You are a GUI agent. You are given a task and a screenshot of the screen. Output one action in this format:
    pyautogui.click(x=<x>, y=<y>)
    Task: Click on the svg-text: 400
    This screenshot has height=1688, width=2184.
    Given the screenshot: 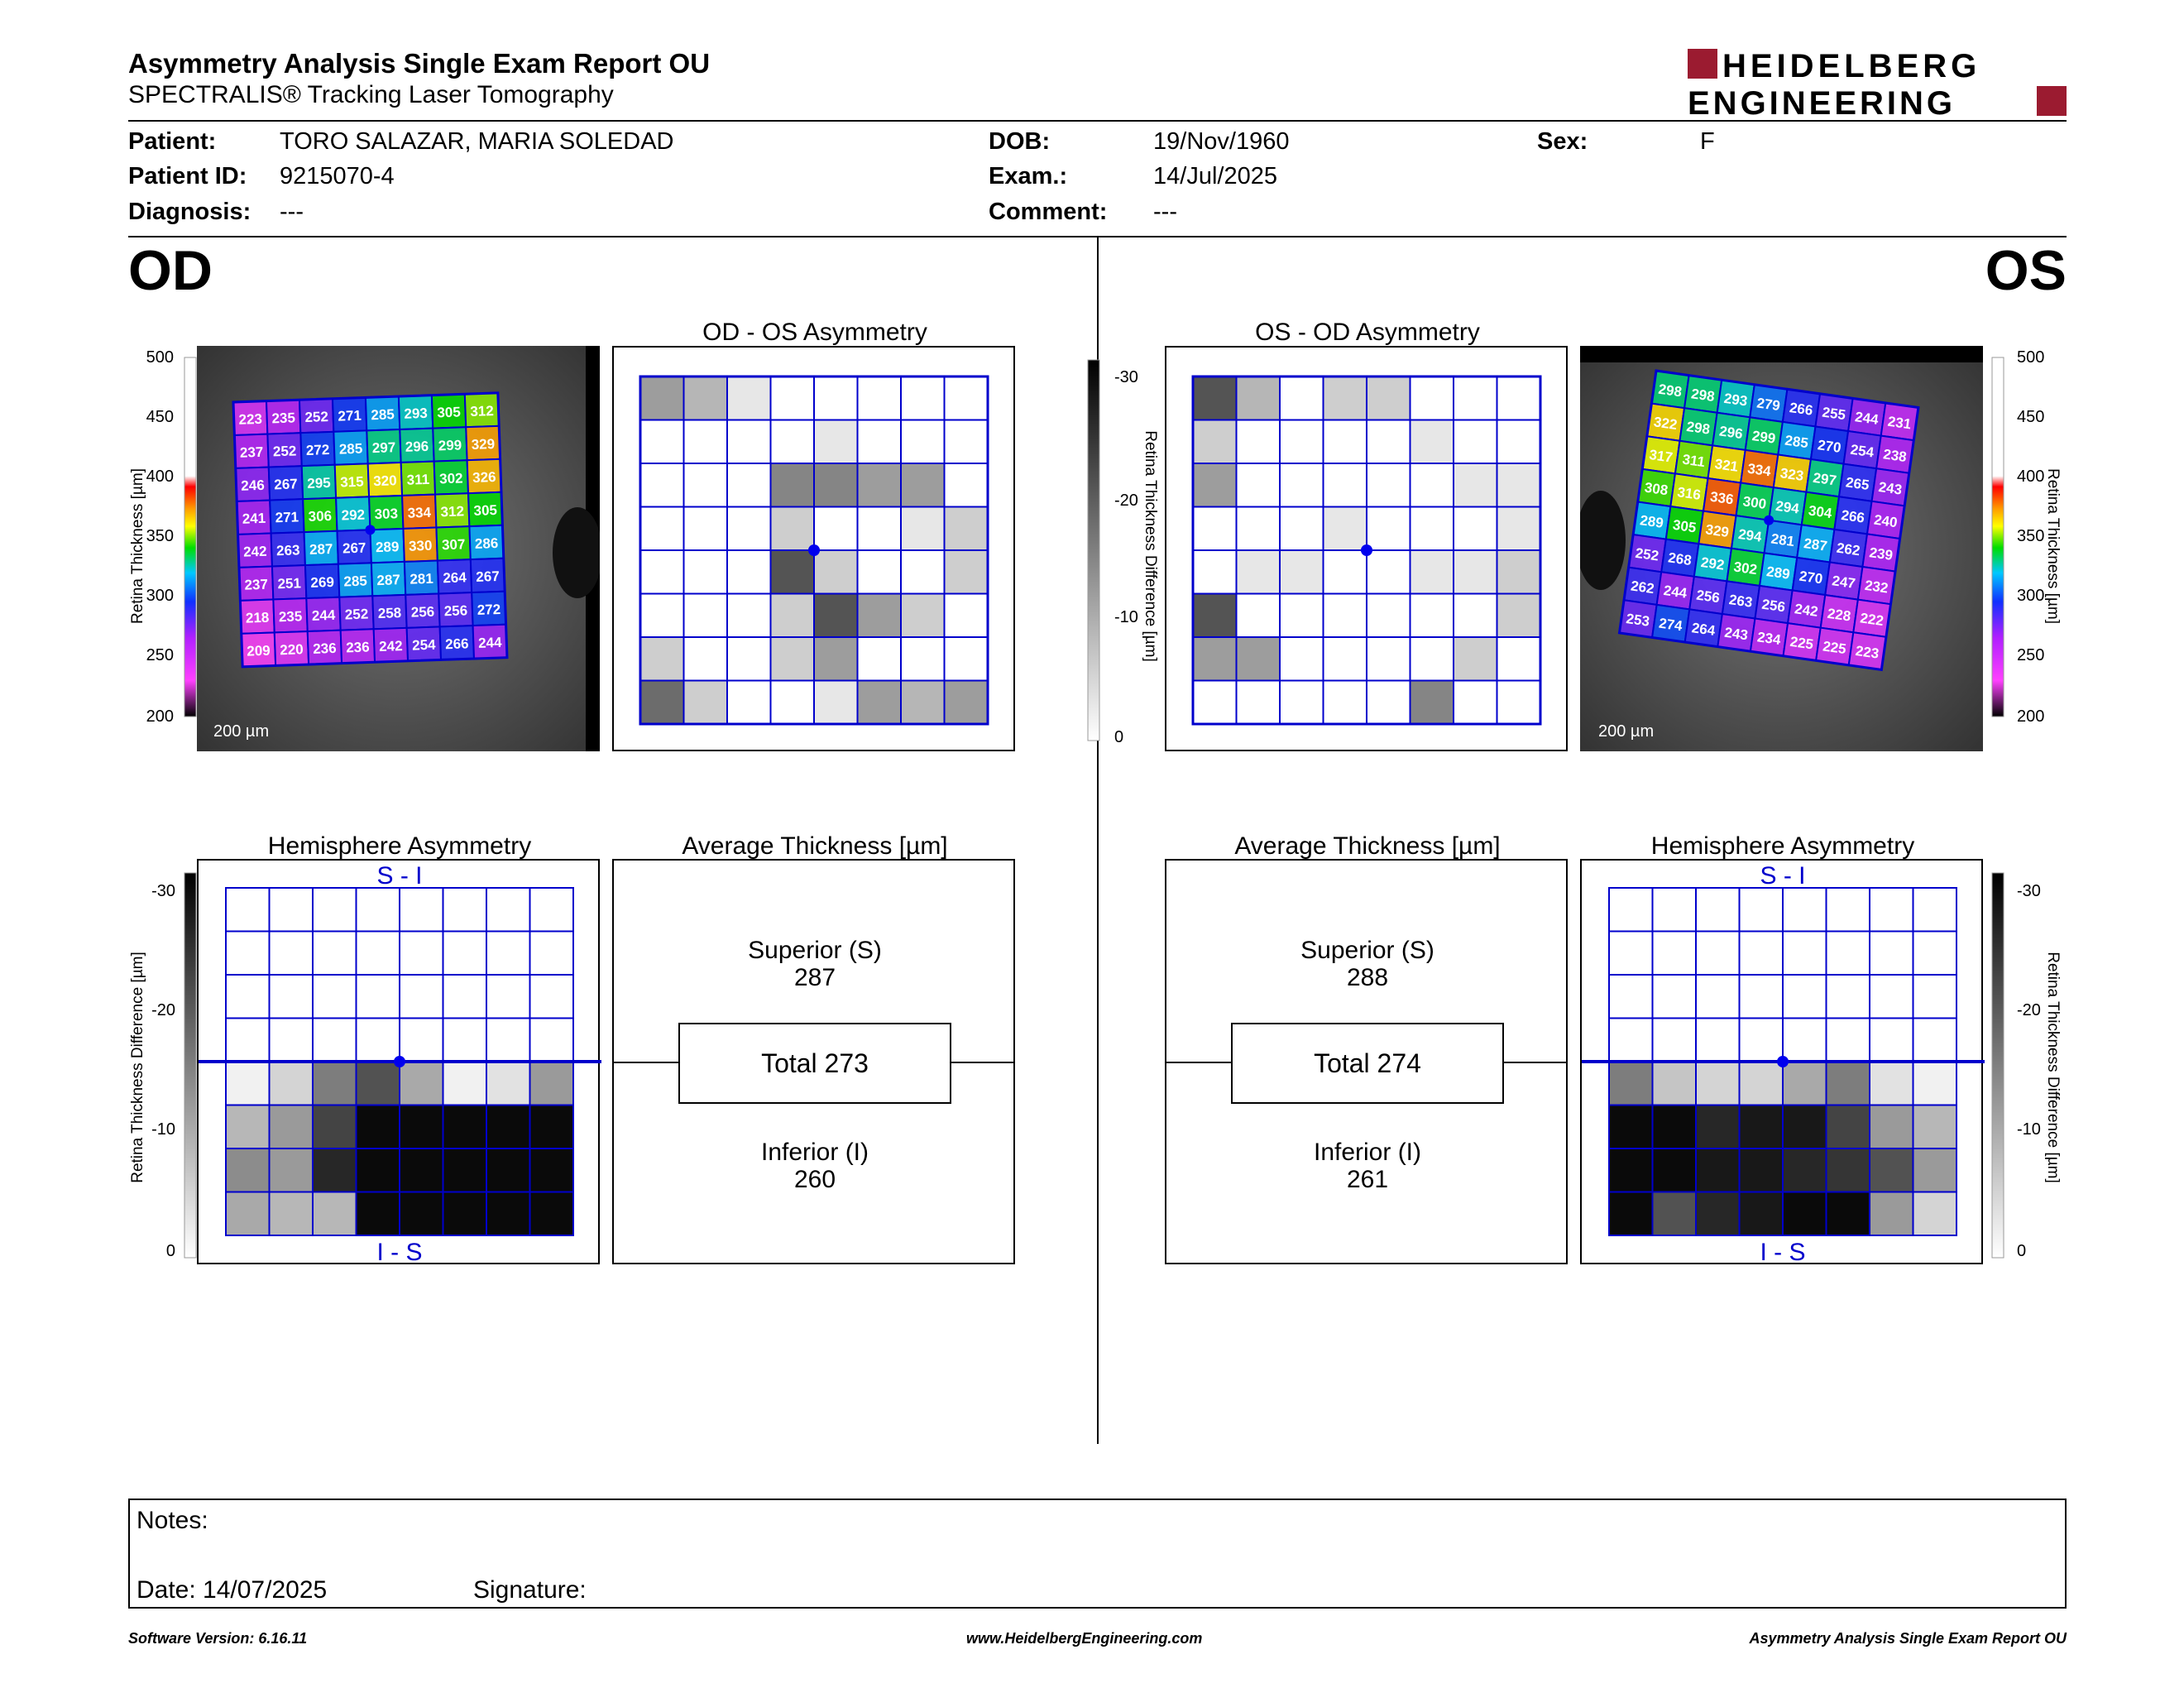 What is the action you would take?
    pyautogui.click(x=160, y=477)
    